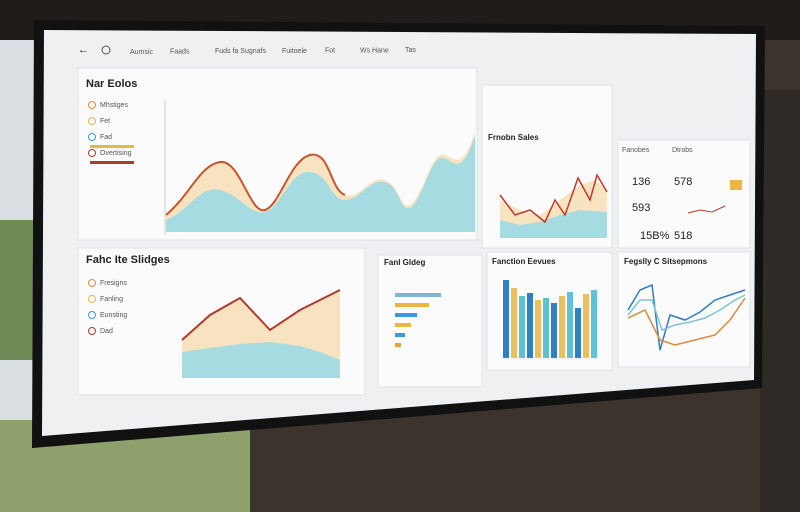  I want to click on panel-title: Fanction Eevues, so click(524, 261).